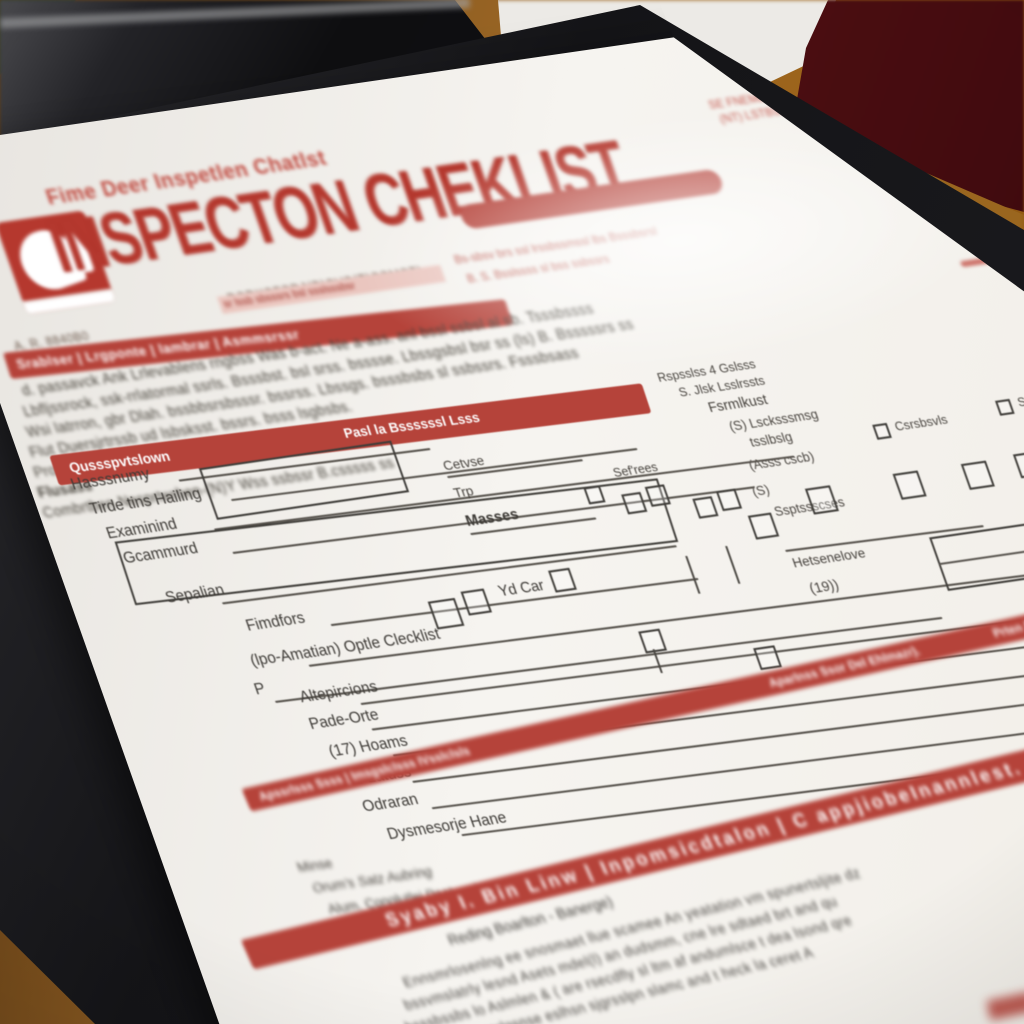  I want to click on form-row-label: Ai-Latuss, so click(379, 775).